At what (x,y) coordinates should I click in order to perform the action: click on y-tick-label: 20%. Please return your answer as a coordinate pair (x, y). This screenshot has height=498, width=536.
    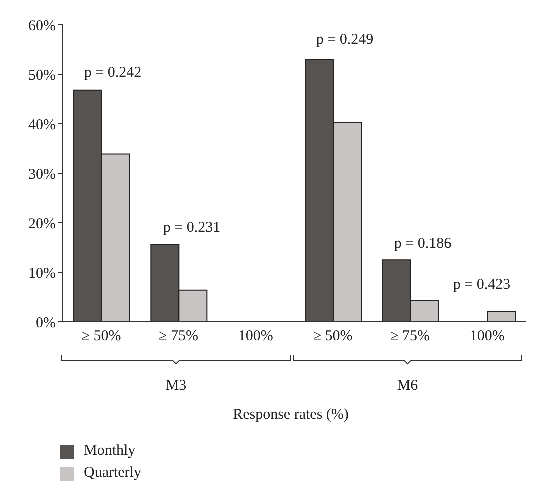
    Looking at the image, I should click on (42, 224).